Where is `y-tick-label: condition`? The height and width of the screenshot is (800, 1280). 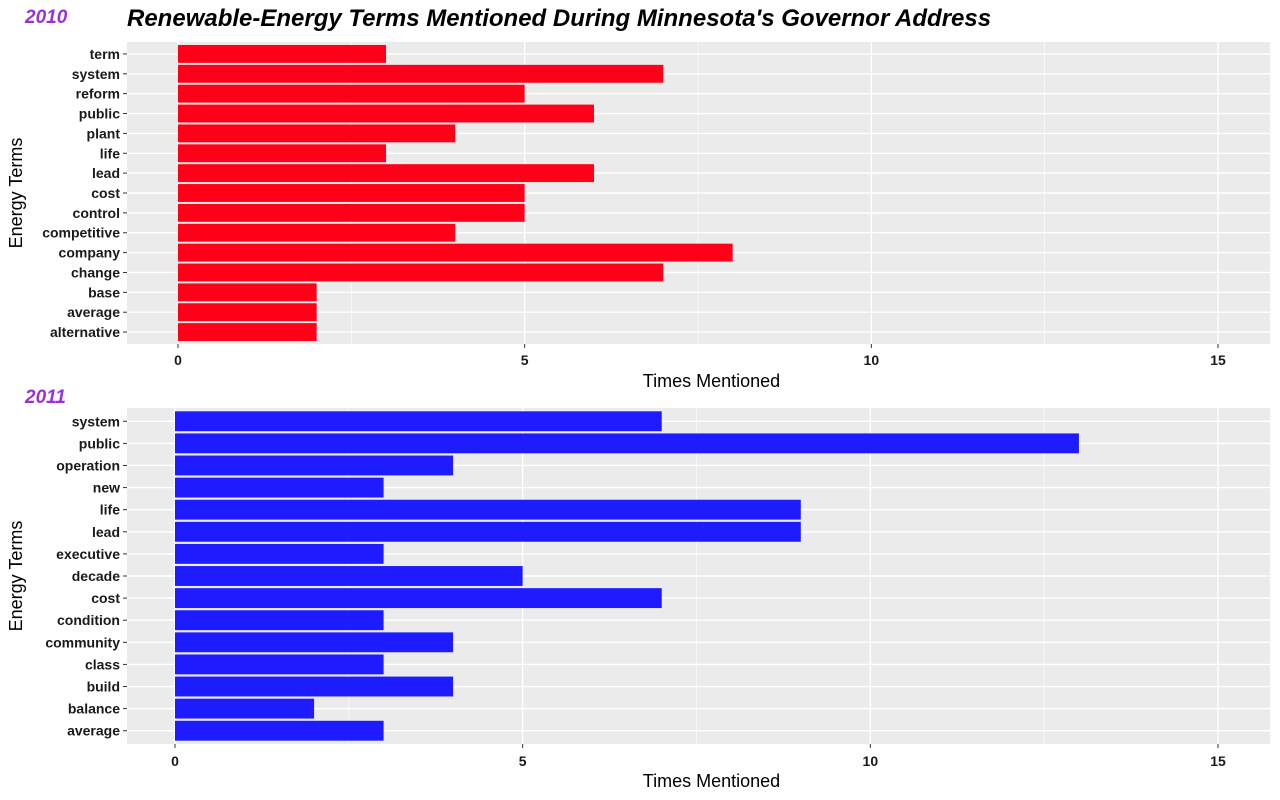 y-tick-label: condition is located at coordinates (88, 620).